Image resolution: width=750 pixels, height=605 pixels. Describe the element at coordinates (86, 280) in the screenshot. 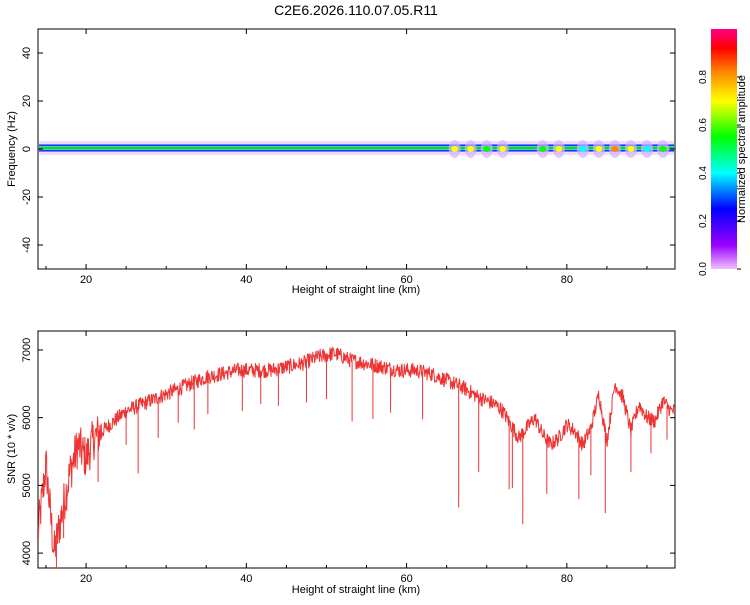

I see `spectrogram-xtick-label: 20` at that location.